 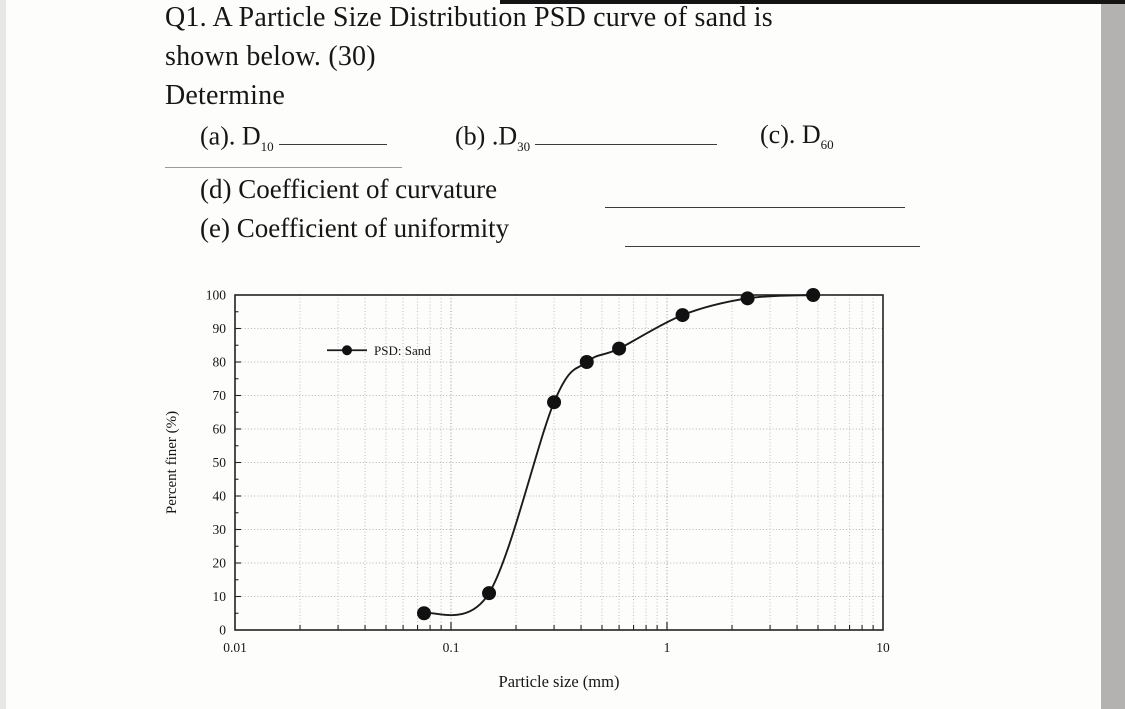 I want to click on y-axis-title: Percent finer (%), so click(x=172, y=462).